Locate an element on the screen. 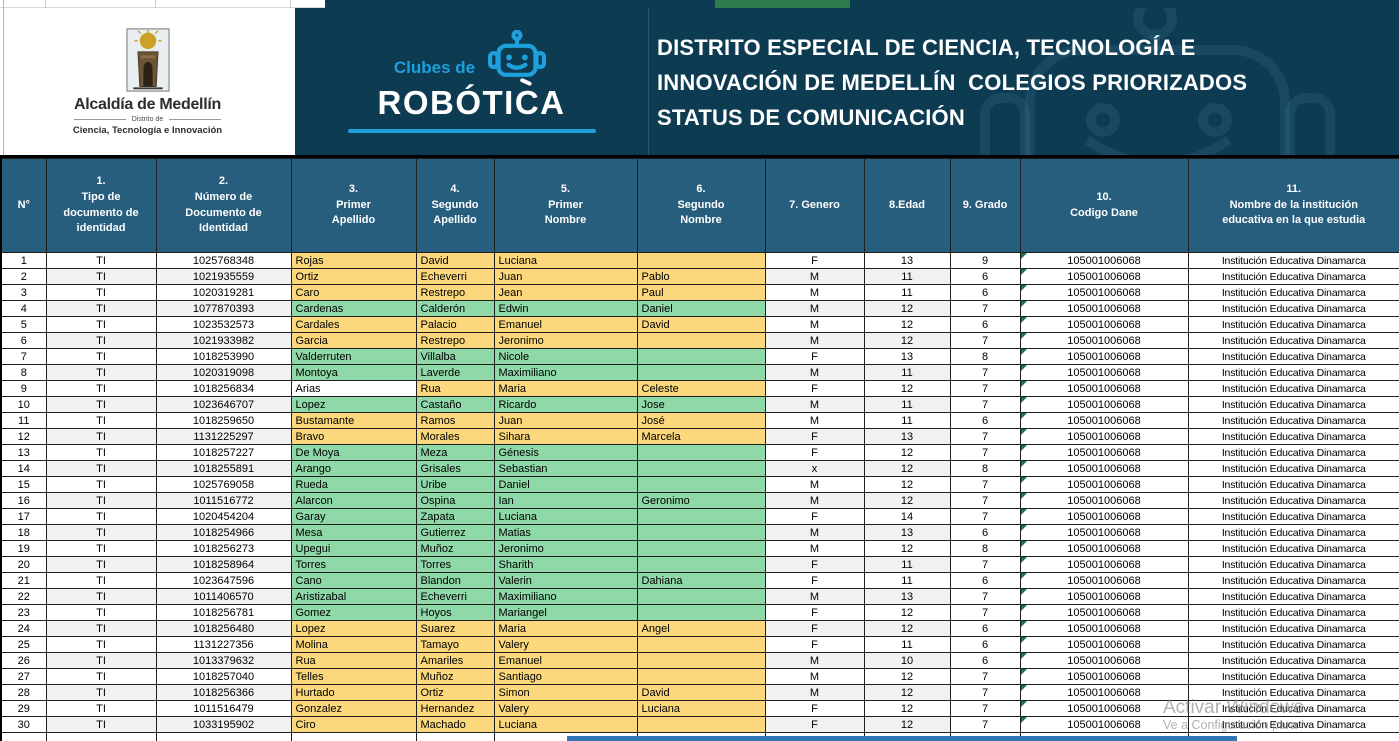 This screenshot has height=741, width=1399. row-number-cell: 5 is located at coordinates (23, 324).